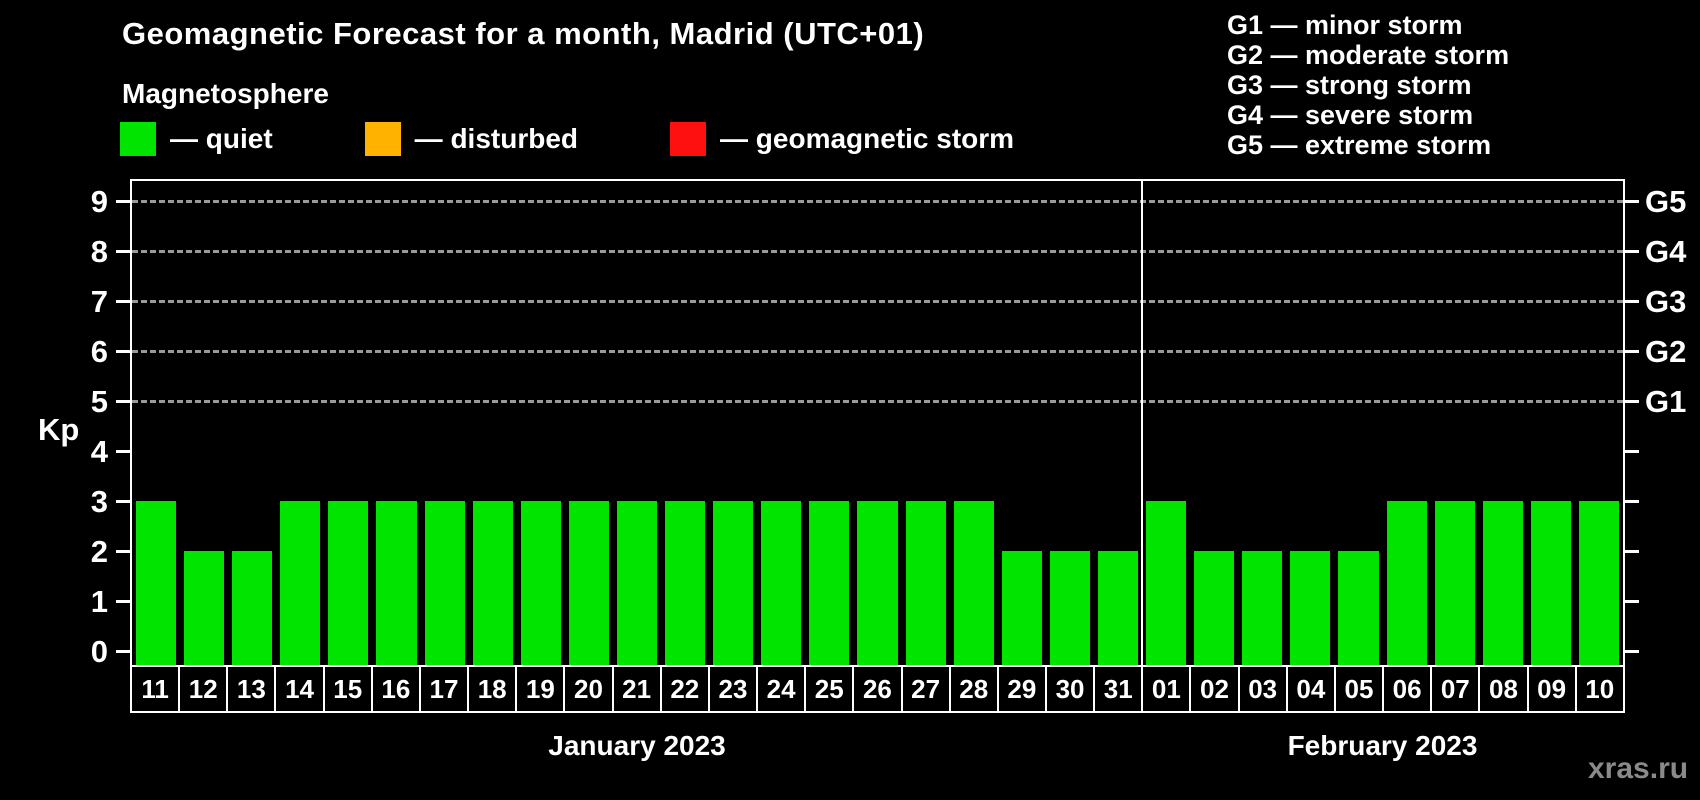 The height and width of the screenshot is (800, 1700). What do you see at coordinates (299, 689) in the screenshot?
I see `day-label-cell-14: 14` at bounding box center [299, 689].